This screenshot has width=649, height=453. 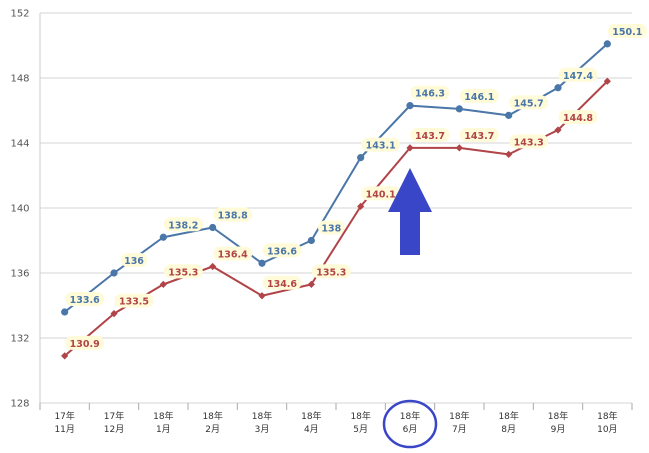 I want to click on x-tick-label: 18年 2月, so click(x=212, y=422).